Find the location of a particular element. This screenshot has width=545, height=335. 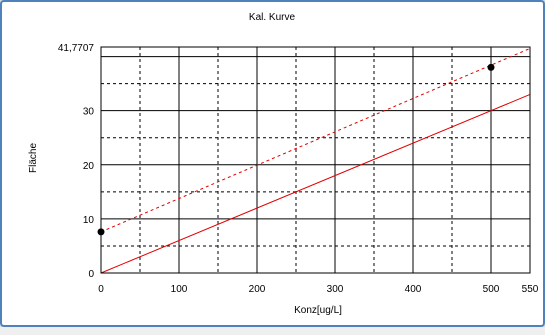

y-tick-label: 30 is located at coordinates (89, 112).